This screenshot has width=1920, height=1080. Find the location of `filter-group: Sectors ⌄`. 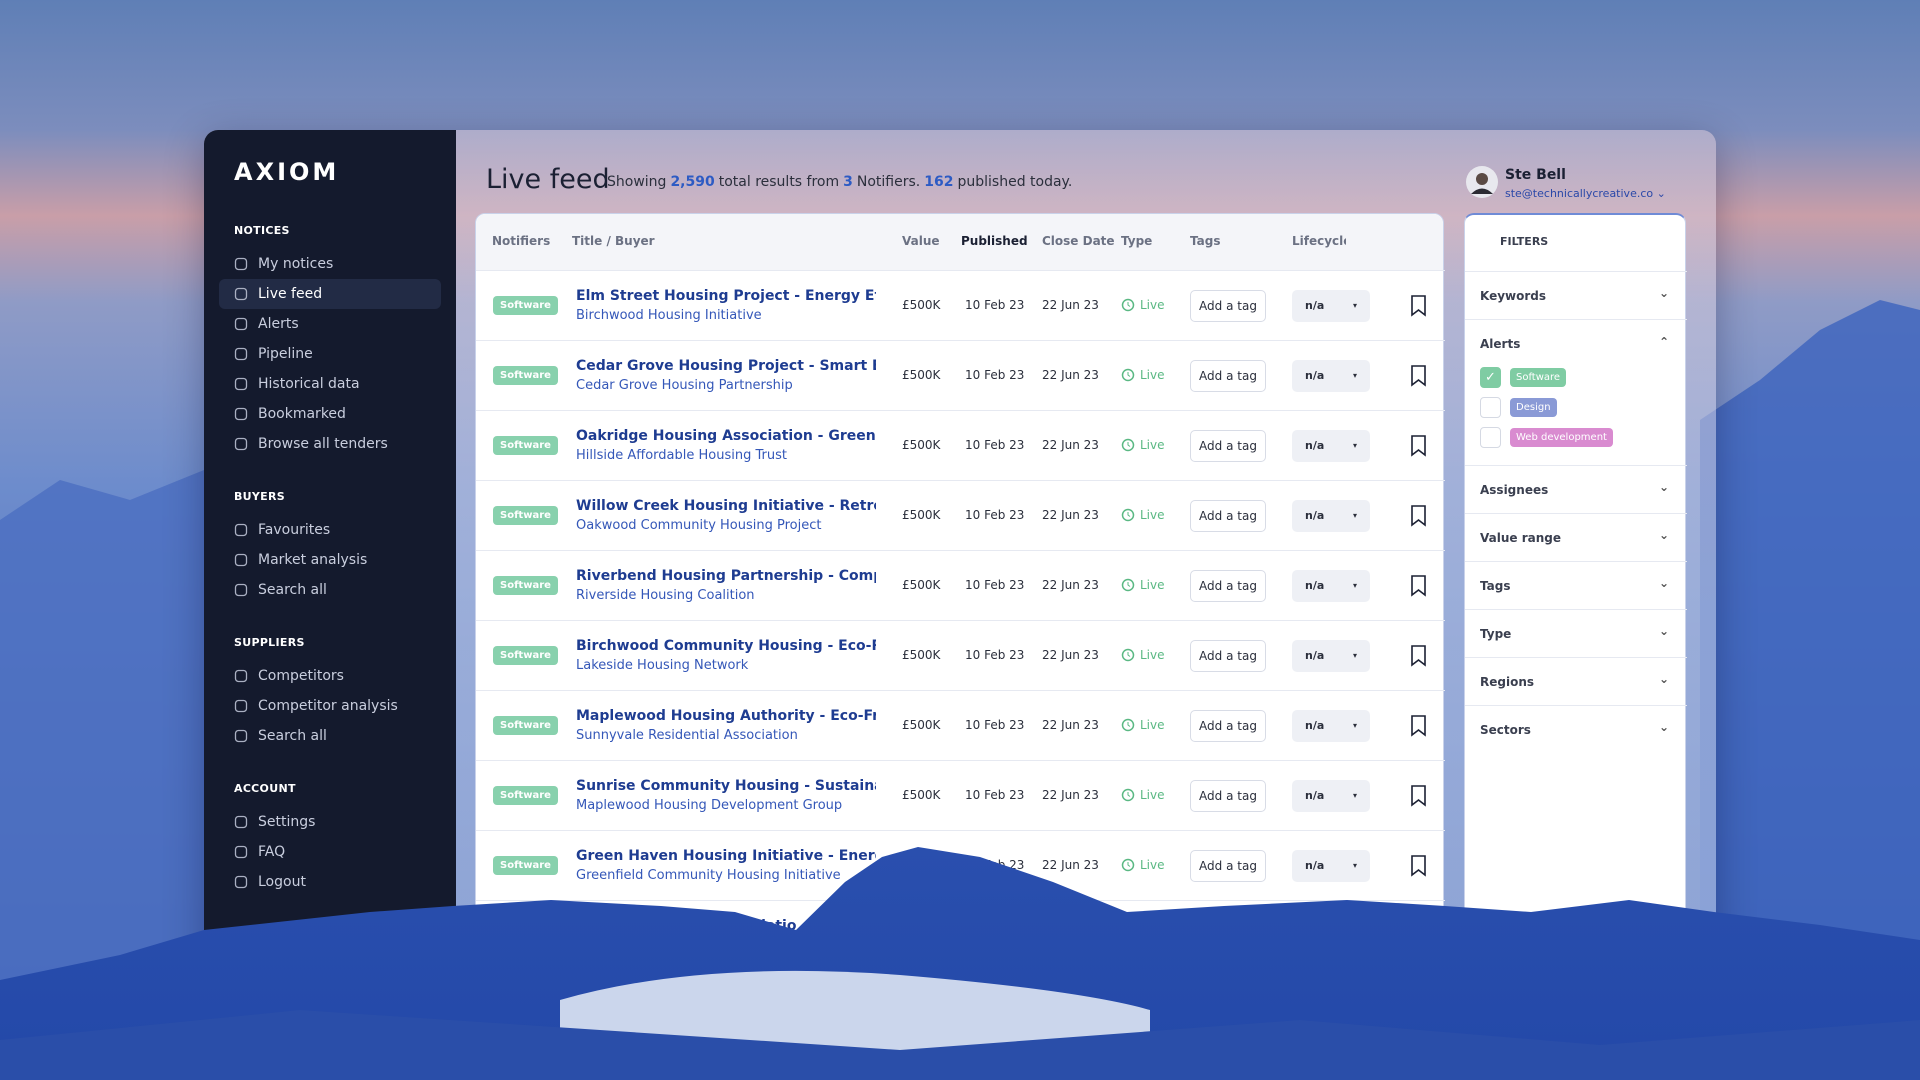

filter-group: Sectors ⌄ is located at coordinates (1576, 729).